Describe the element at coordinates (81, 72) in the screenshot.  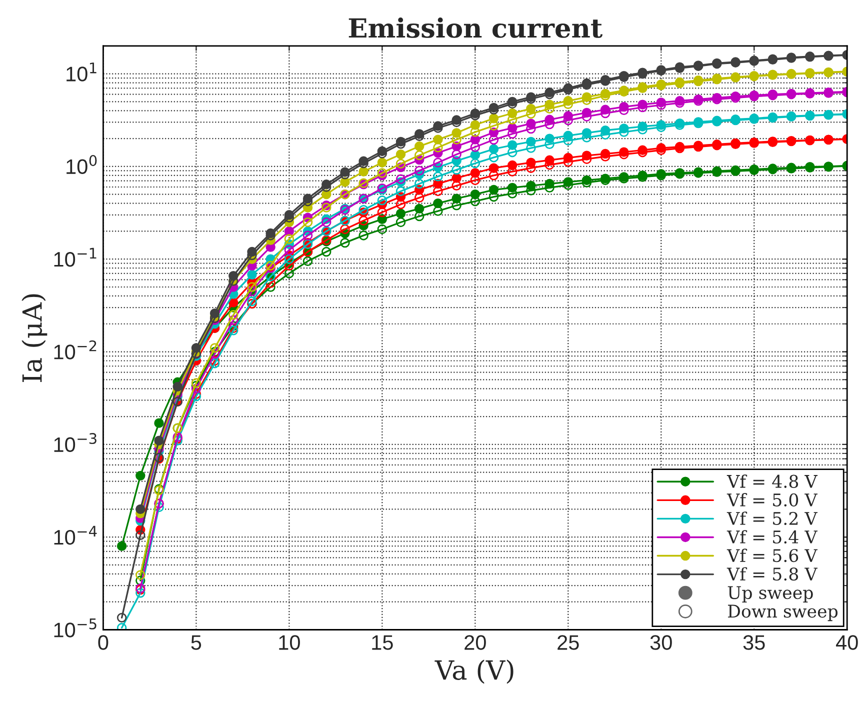
I see `y-tick-label: 10$^{1}$` at that location.